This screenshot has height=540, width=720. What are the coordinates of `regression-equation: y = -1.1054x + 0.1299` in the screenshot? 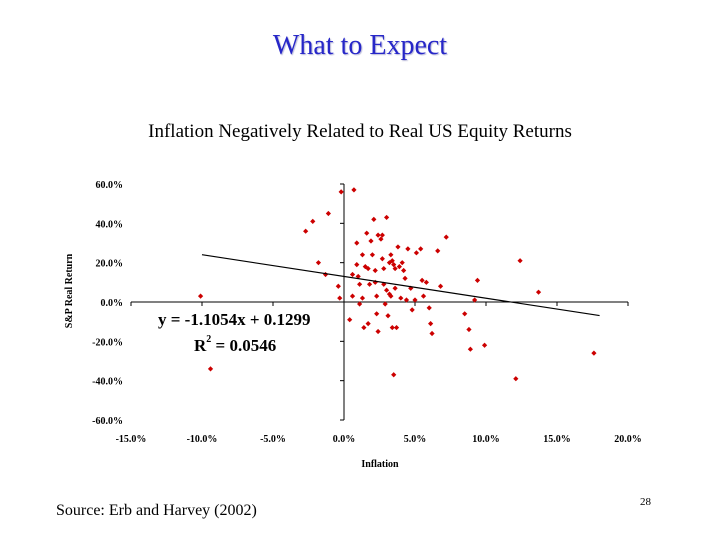 It's located at (234, 319).